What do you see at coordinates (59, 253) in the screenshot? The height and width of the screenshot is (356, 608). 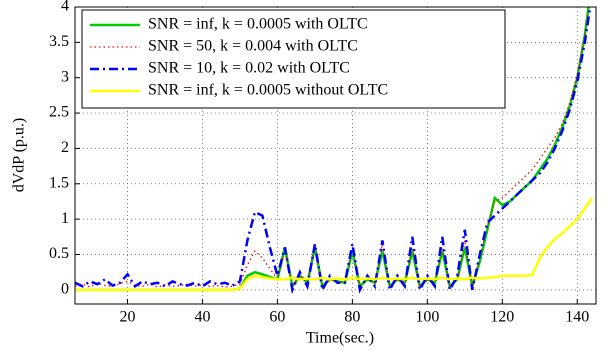 I see `y-tick-label: 0.5` at bounding box center [59, 253].